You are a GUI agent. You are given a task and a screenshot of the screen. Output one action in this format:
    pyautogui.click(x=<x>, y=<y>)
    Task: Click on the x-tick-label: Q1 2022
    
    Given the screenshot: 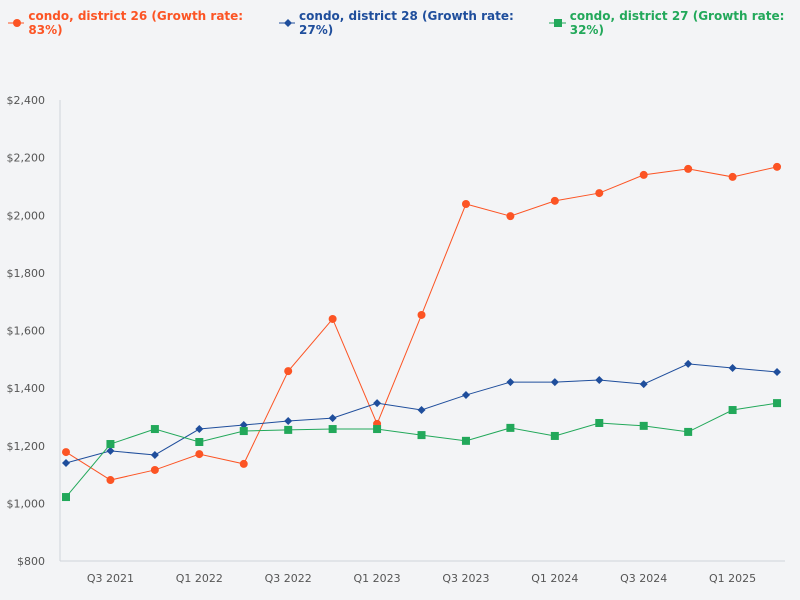 What is the action you would take?
    pyautogui.click(x=199, y=578)
    